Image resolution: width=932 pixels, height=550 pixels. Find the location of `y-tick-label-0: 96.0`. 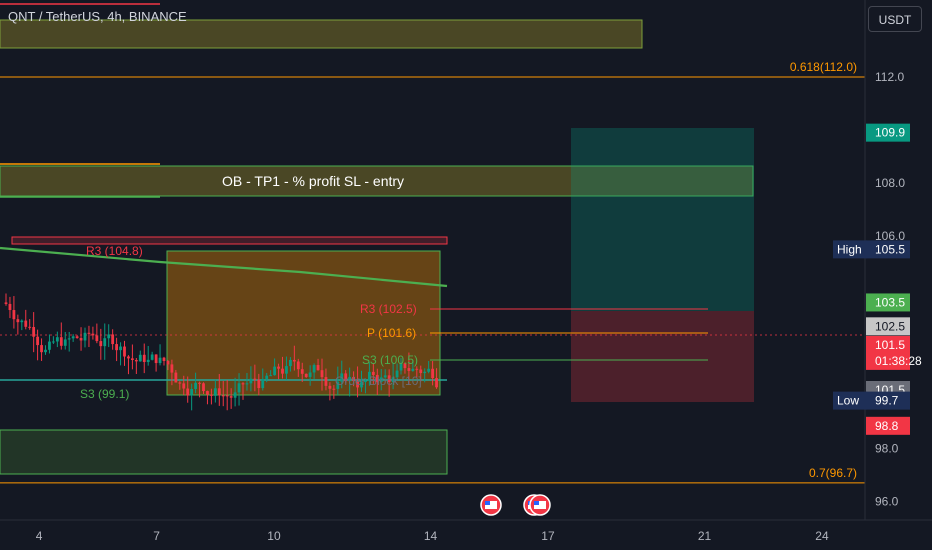

y-tick-label-0: 96.0 is located at coordinates (887, 501).